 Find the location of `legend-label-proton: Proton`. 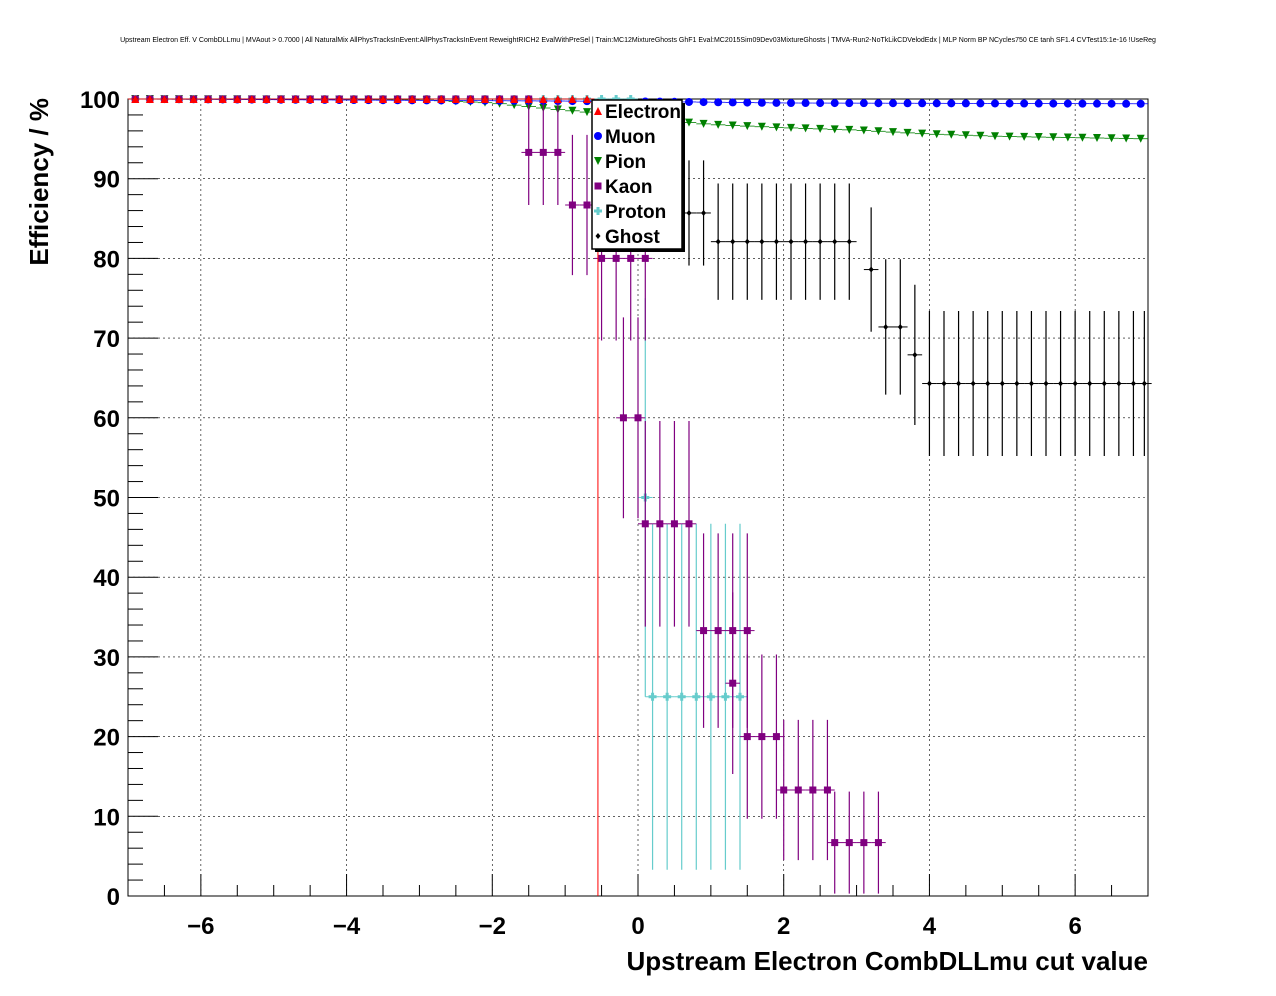

legend-label-proton: Proton is located at coordinates (635, 212).